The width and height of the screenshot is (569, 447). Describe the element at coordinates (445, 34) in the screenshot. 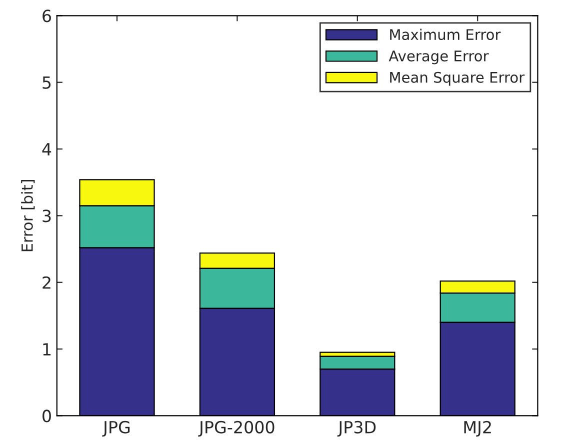

I see `legend-label: Maximum Error` at that location.